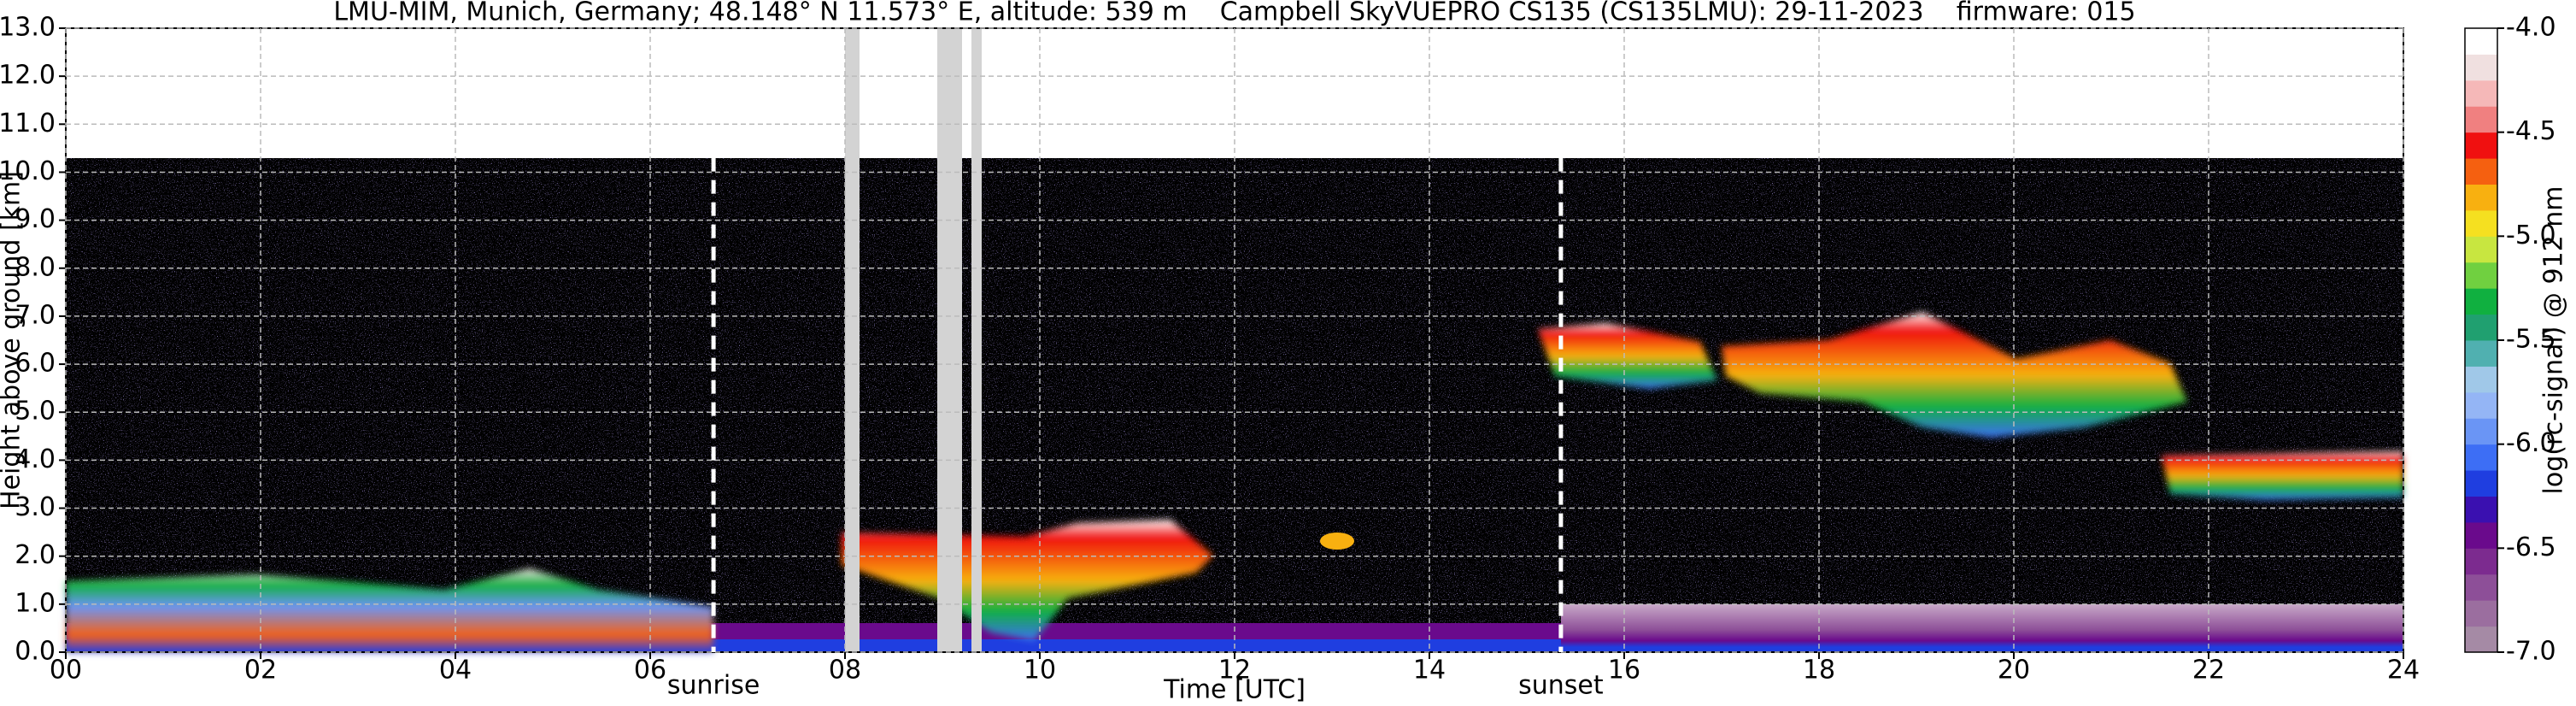 The width and height of the screenshot is (2576, 706). Describe the element at coordinates (2014, 670) in the screenshot. I see `x-tick-label: 20` at that location.